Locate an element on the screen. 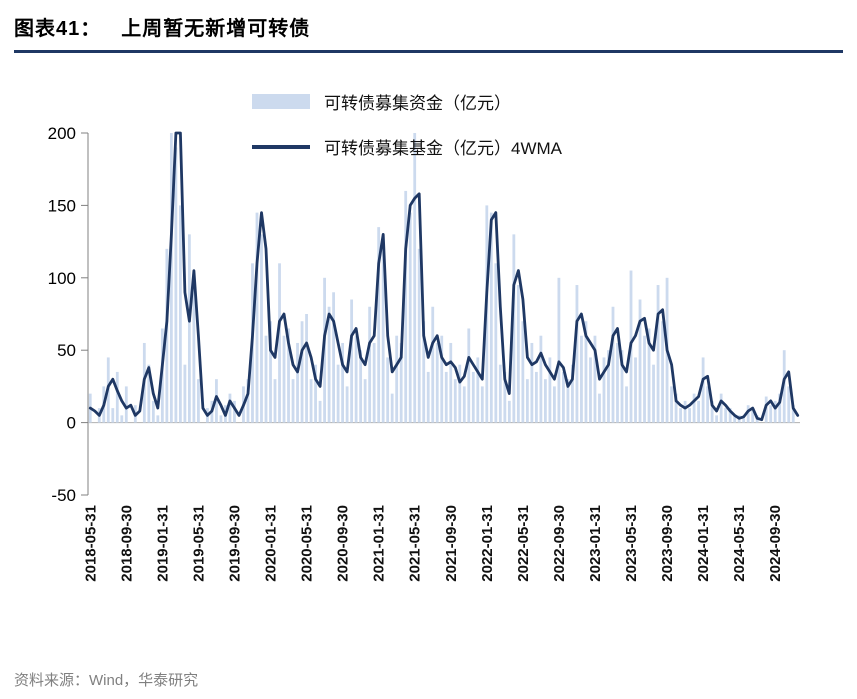 The height and width of the screenshot is (699, 857). svg-text: 2024-05-31 is located at coordinates (739, 543).